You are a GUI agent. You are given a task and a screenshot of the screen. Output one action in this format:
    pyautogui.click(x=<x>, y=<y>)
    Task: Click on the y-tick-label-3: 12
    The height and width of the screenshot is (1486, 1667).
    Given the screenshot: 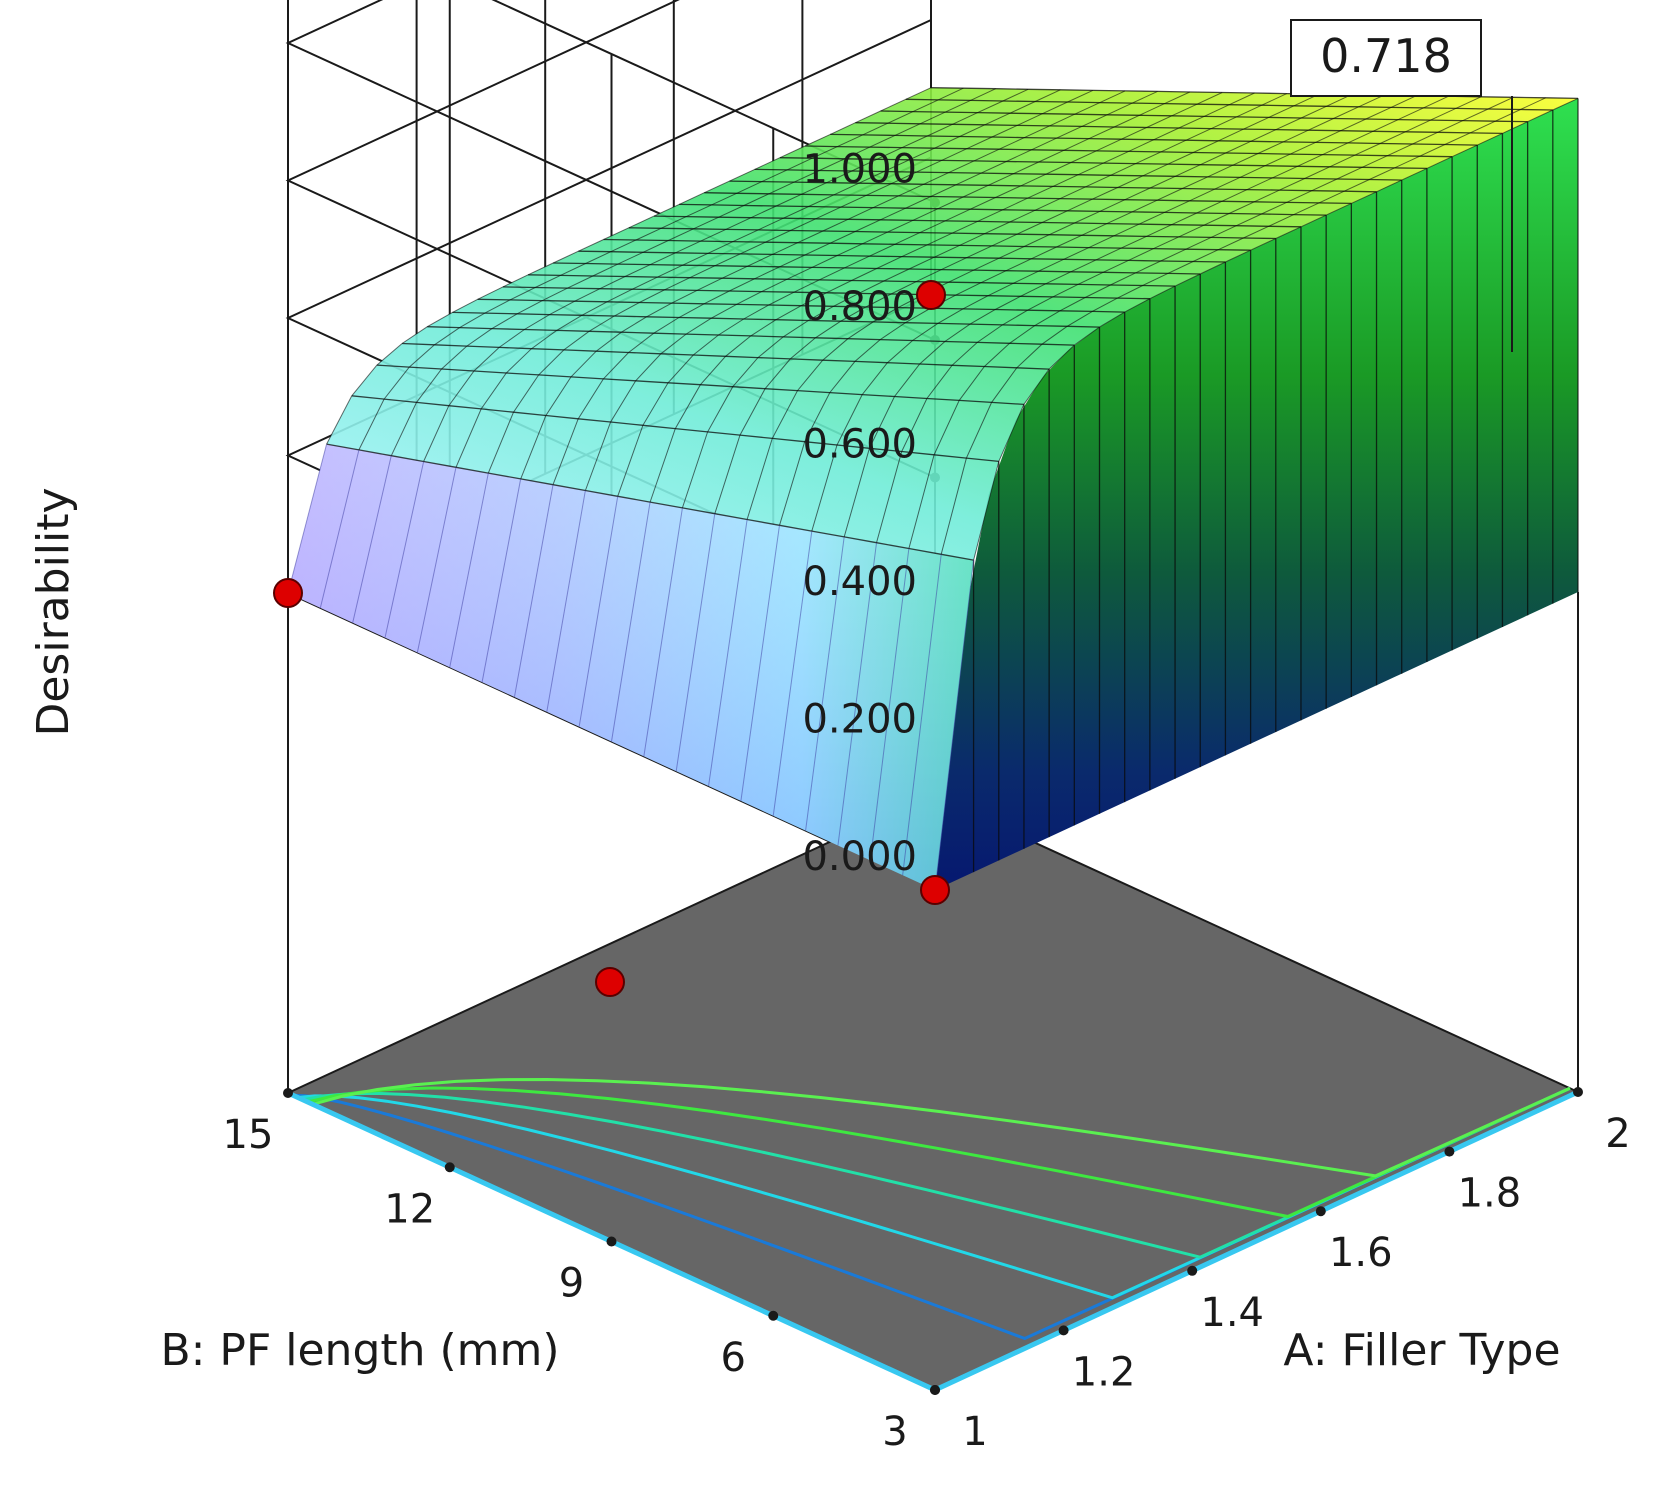 What is the action you would take?
    pyautogui.click(x=409, y=1209)
    